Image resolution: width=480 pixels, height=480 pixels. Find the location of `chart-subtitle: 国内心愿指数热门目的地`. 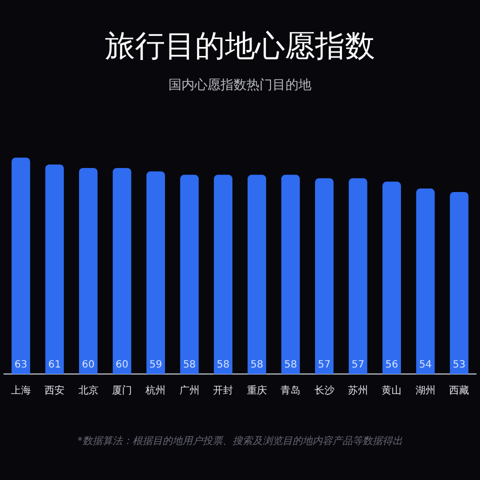

chart-subtitle: 国内心愿指数热门目的地 is located at coordinates (240, 85).